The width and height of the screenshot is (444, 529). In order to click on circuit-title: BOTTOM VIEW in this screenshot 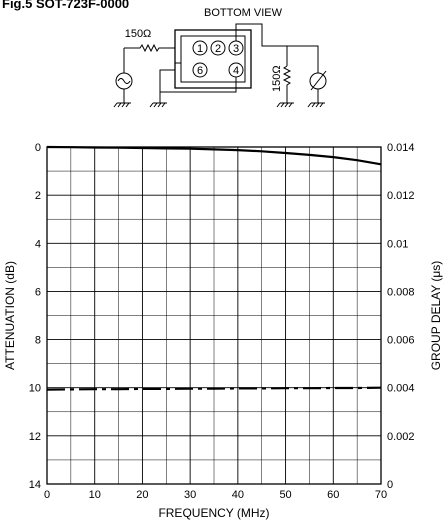, I will do `click(243, 13)`.